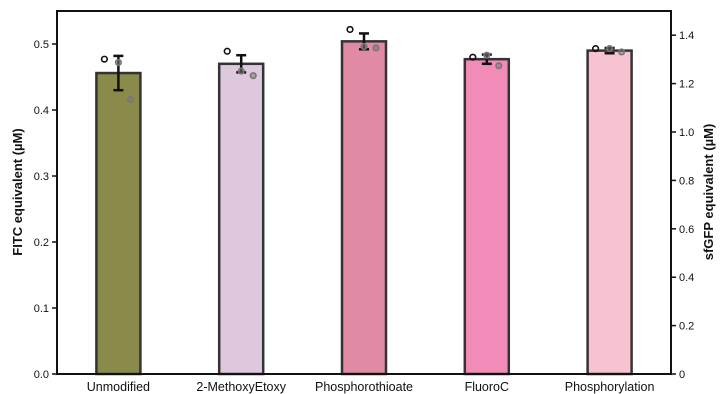 The height and width of the screenshot is (394, 725). I want to click on y2-tick-label-1: 0.2, so click(686, 327).